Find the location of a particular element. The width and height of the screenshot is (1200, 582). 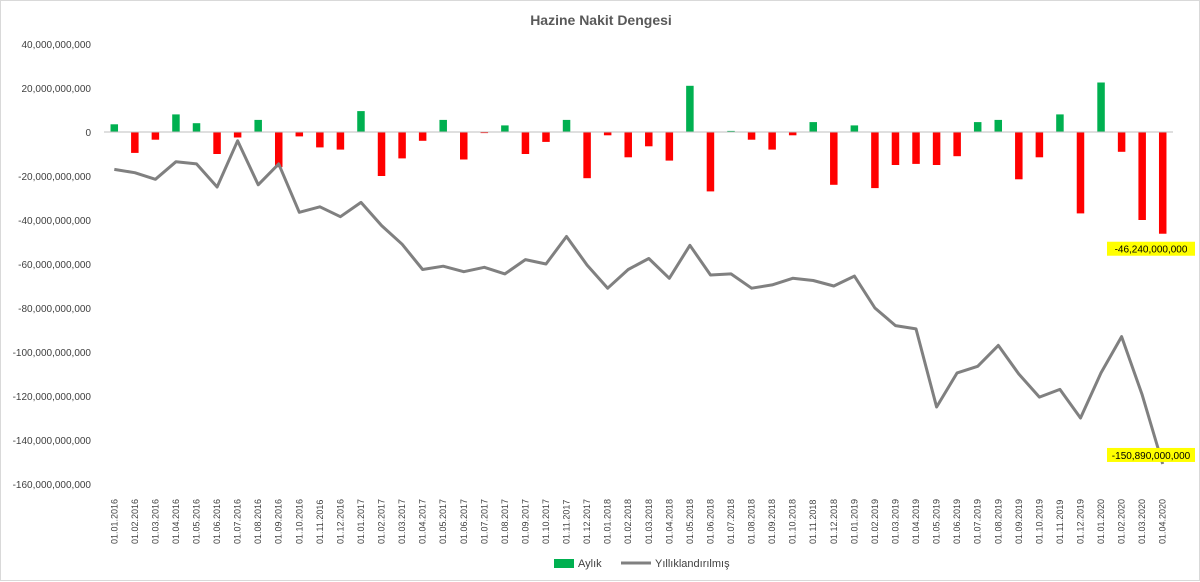

callout-label: -150,890,000,000 is located at coordinates (1151, 454).